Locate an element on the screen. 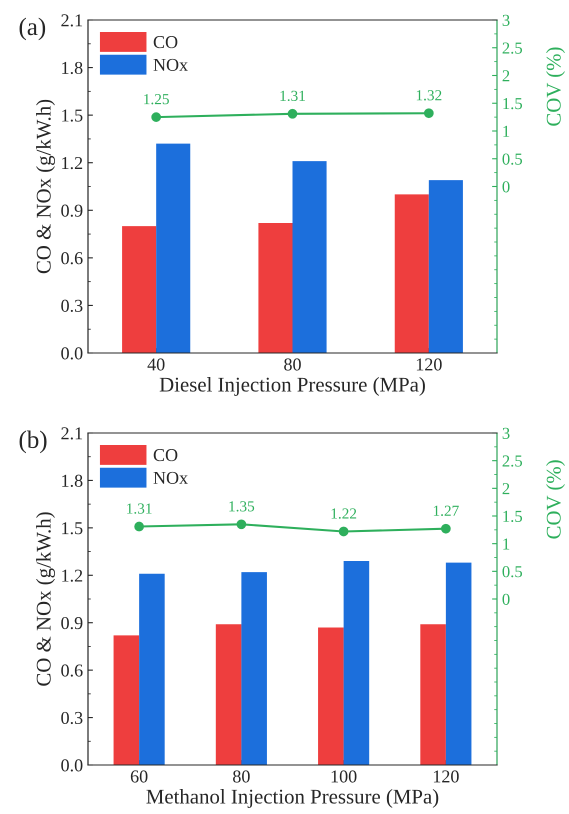  x-tick-label: 60 is located at coordinates (139, 776).